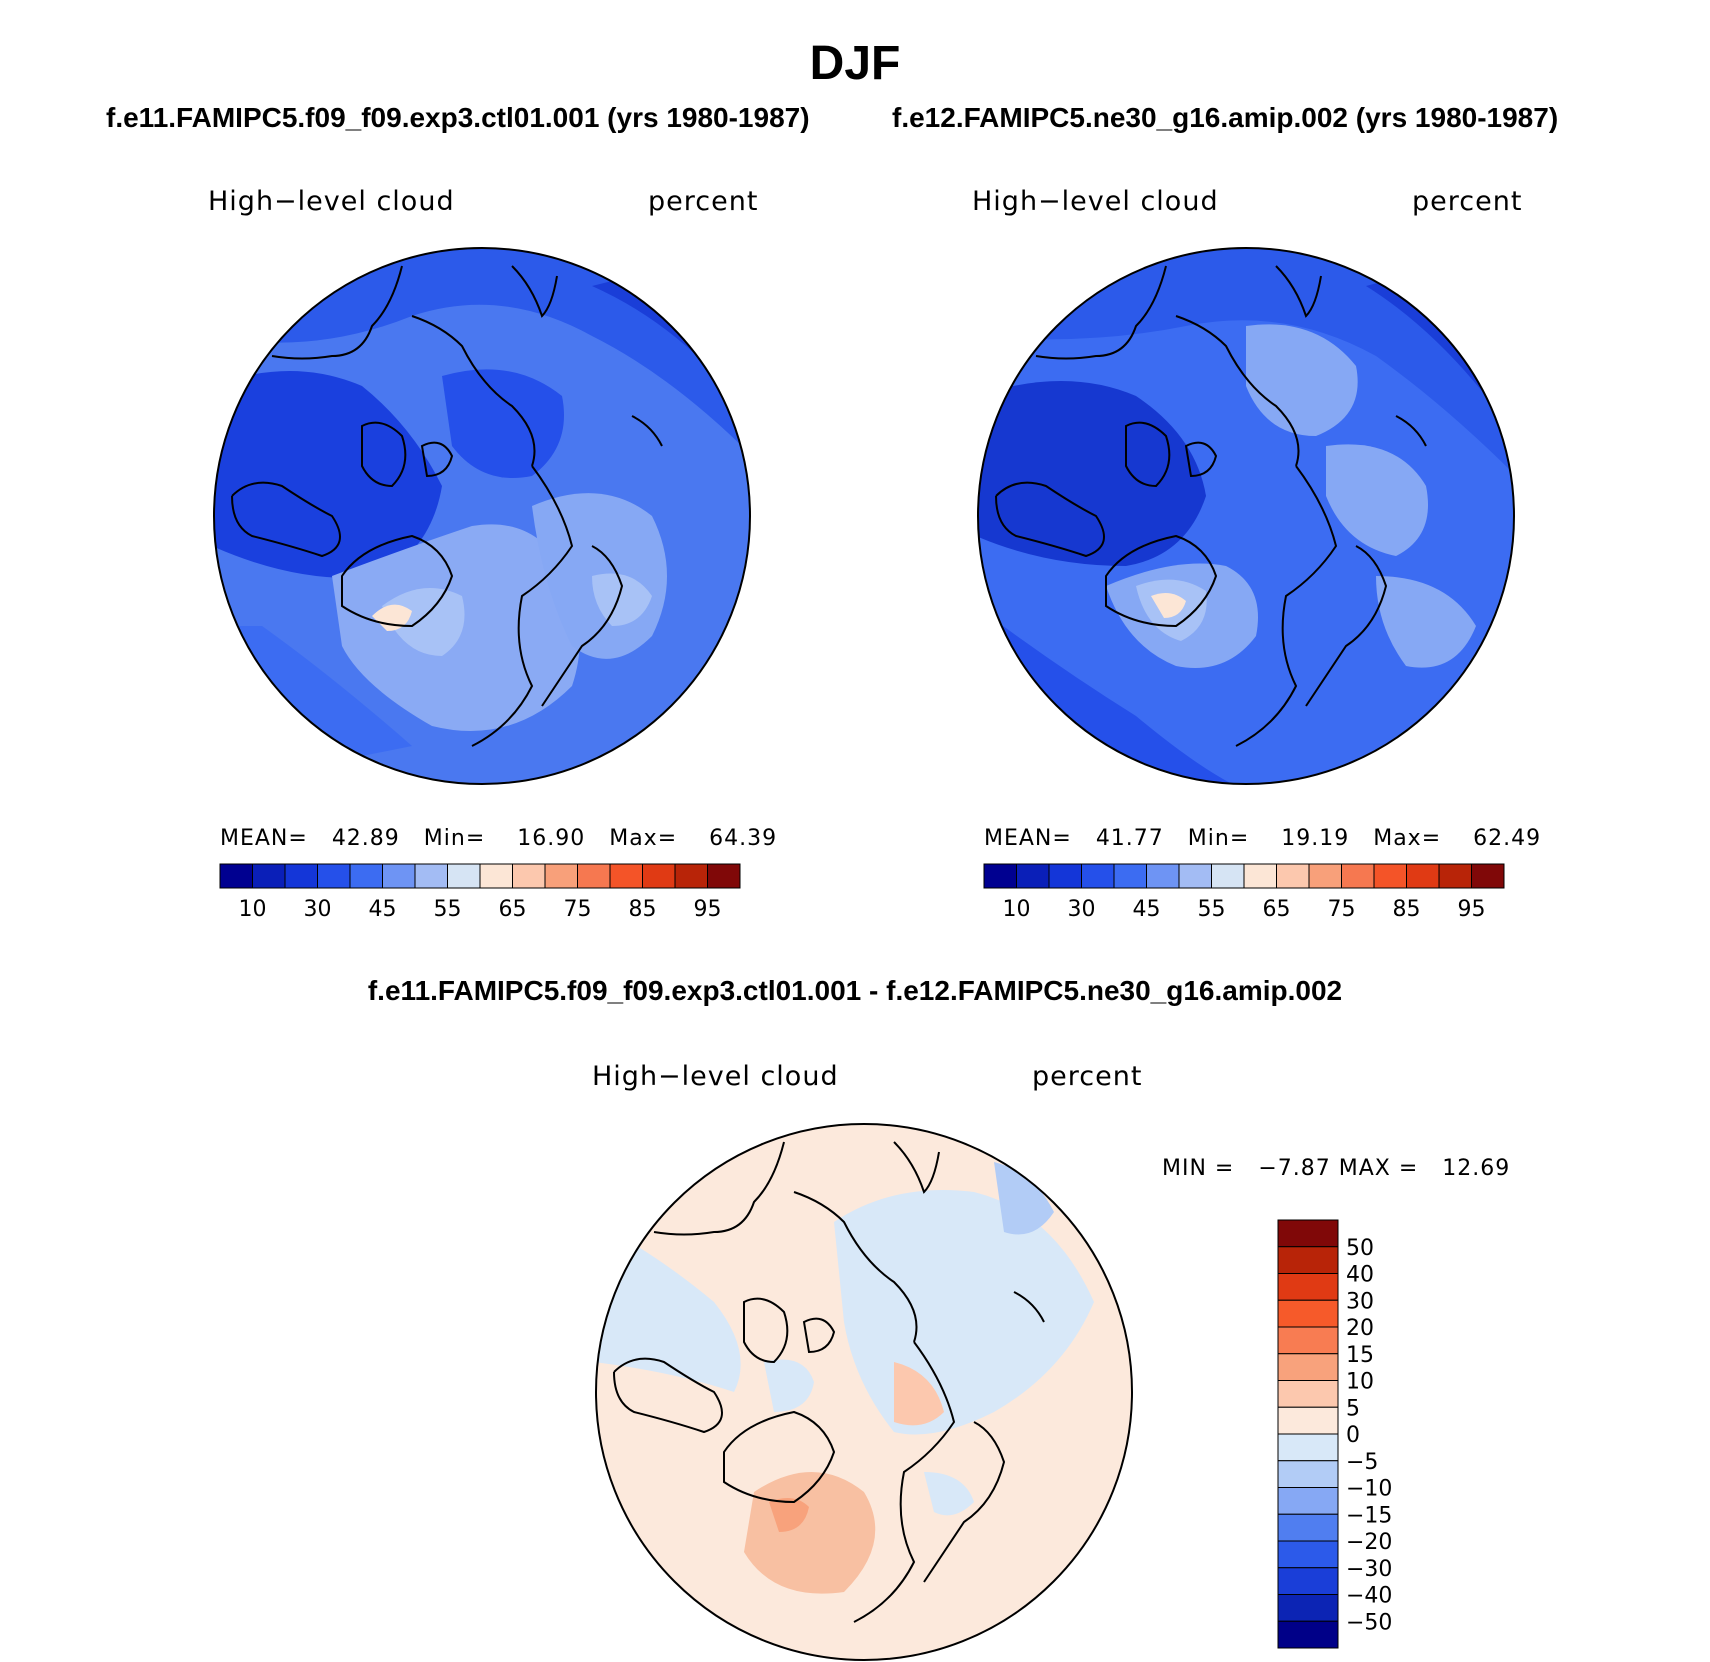 Image resolution: width=1710 pixels, height=1662 pixels. Describe the element at coordinates (743, 838) in the screenshot. I see `max-value-left: 64.39` at that location.